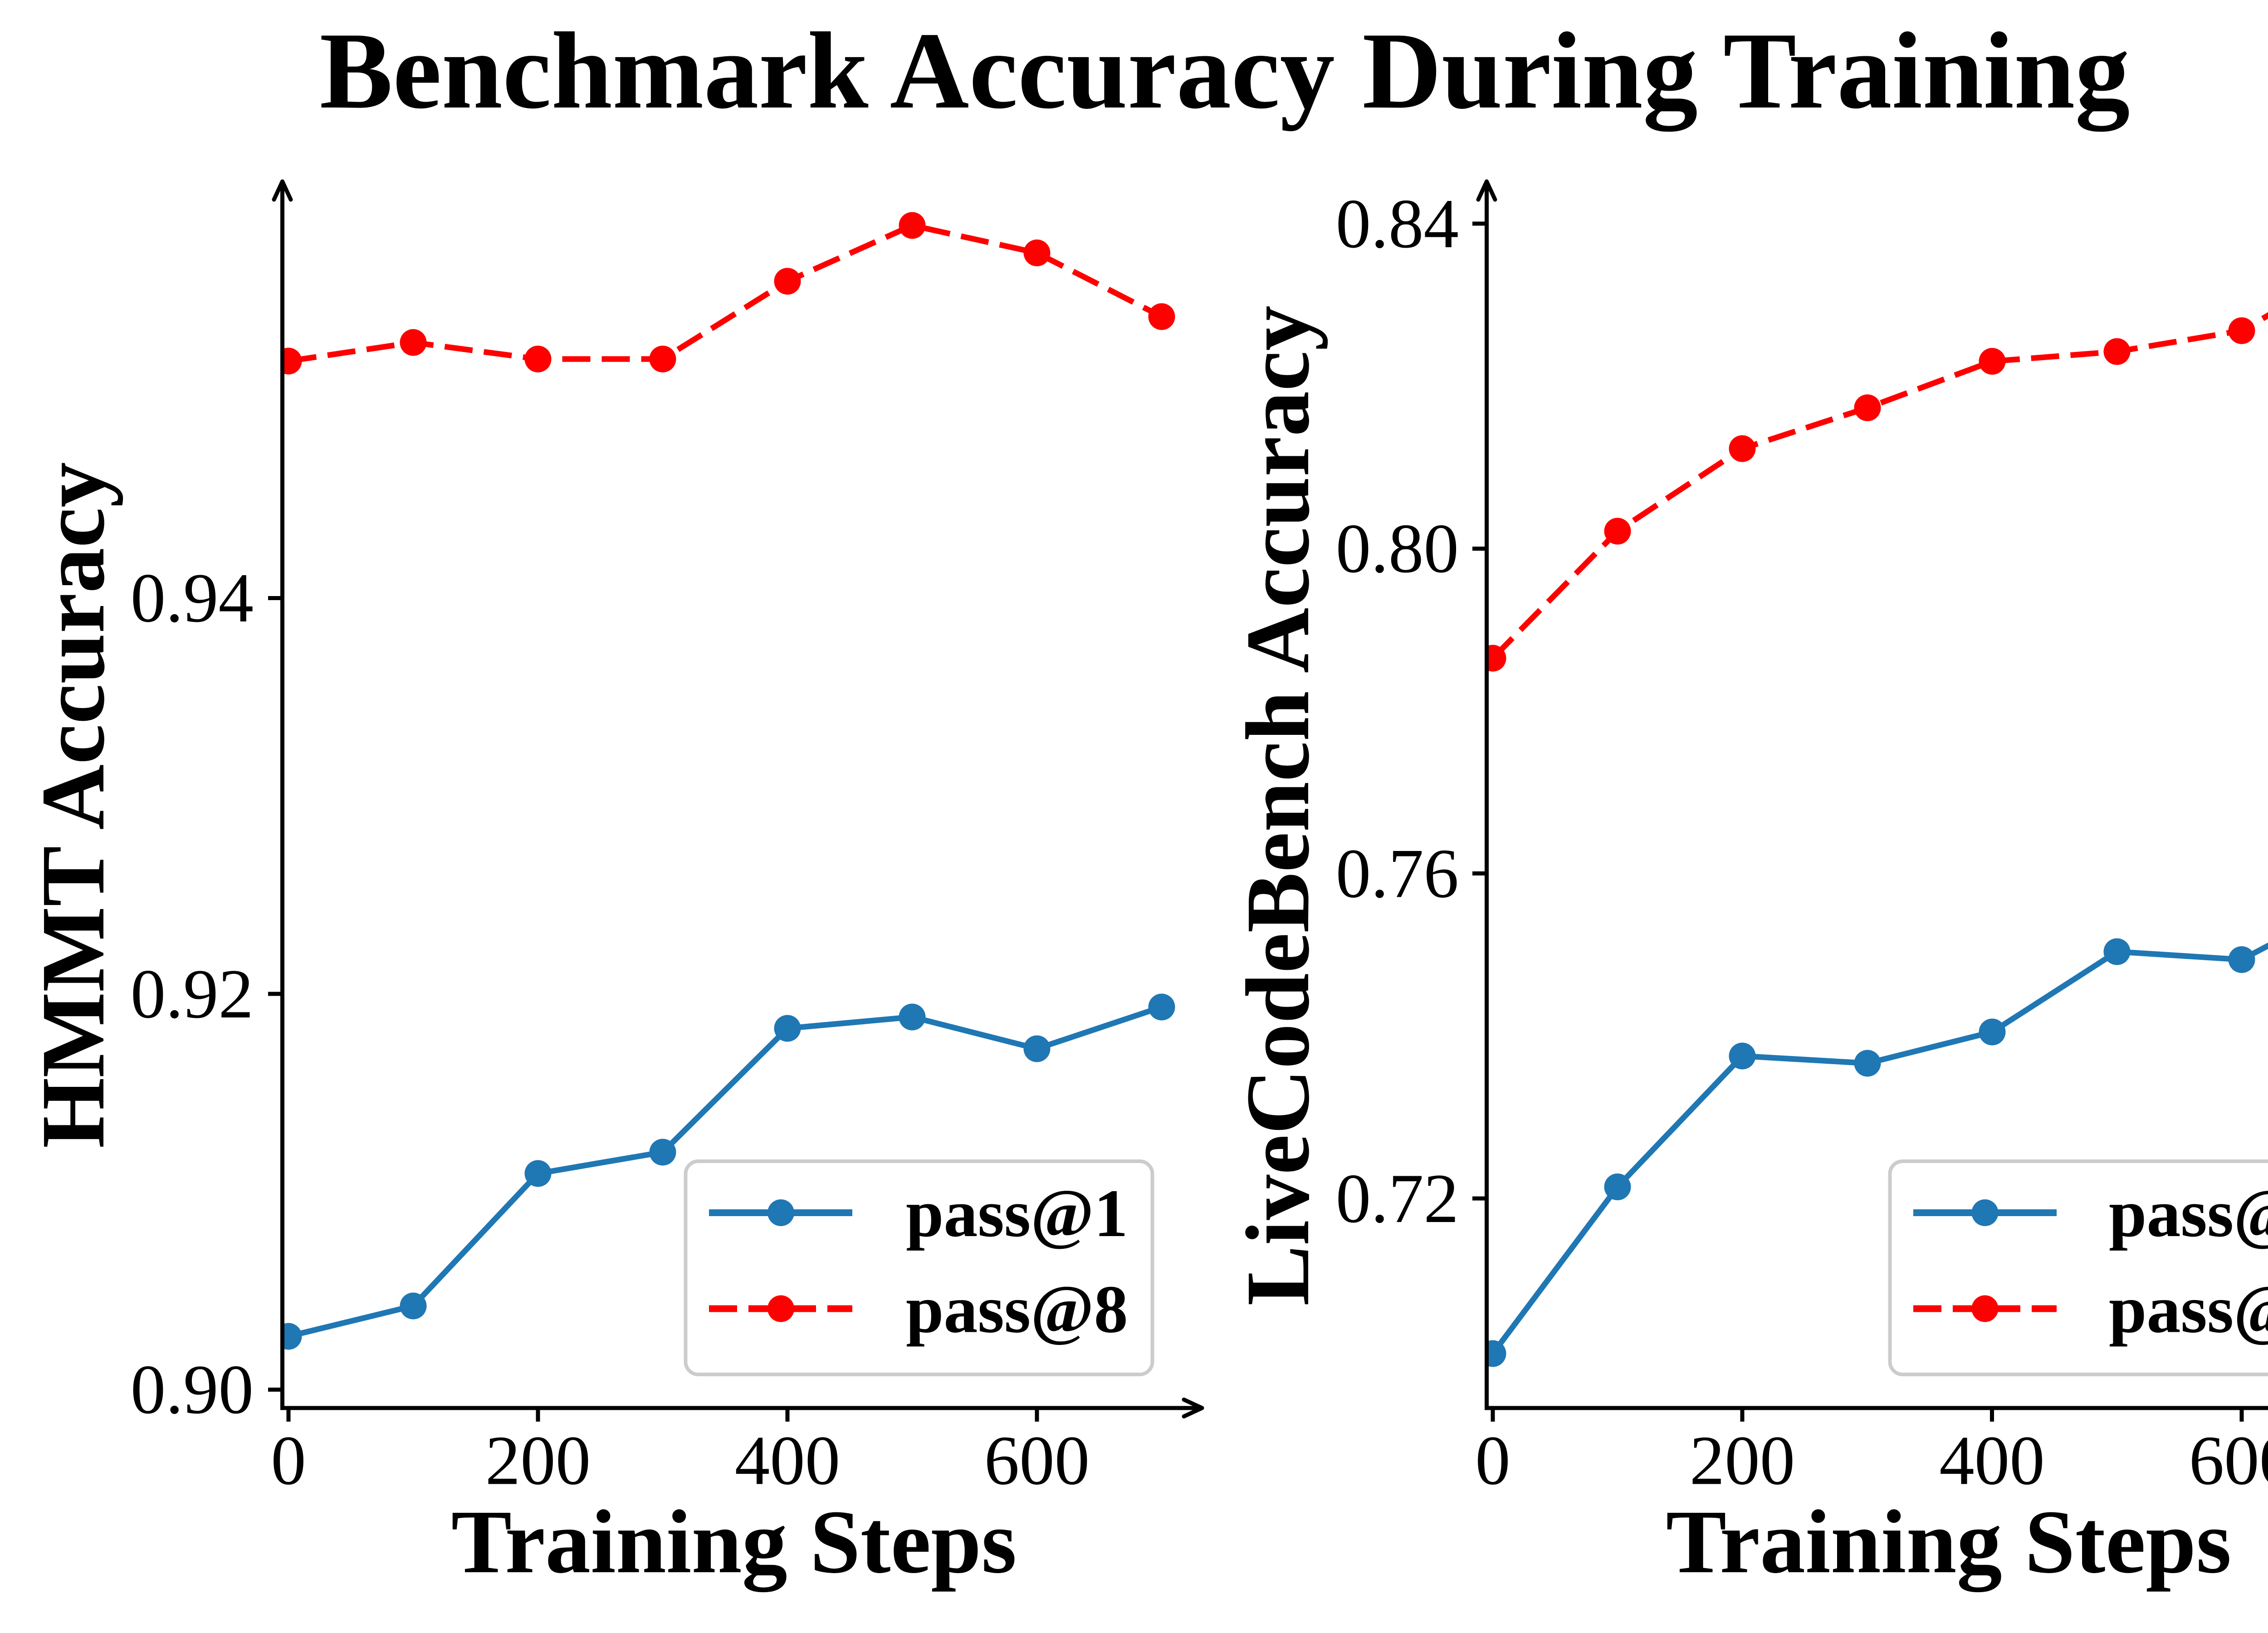 The height and width of the screenshot is (1633, 2268). I want to click on svg-text: 0.80, so click(1397, 548).